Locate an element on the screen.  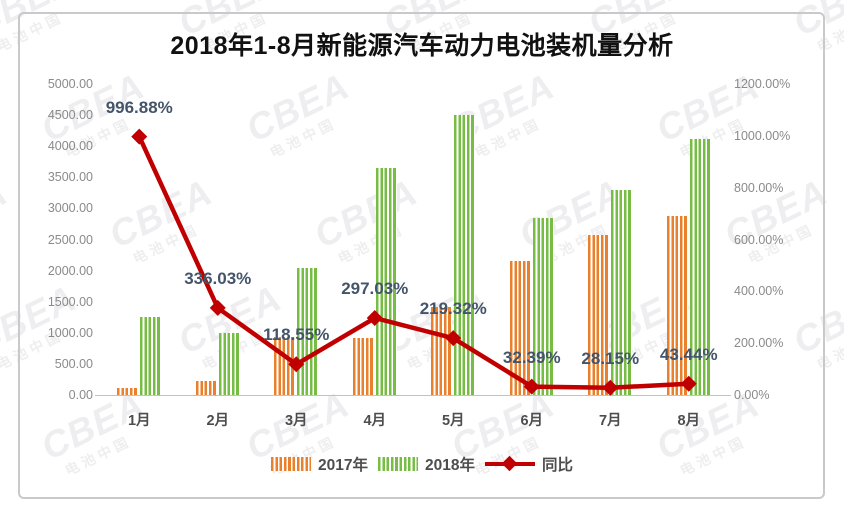
y-axis-right-tick: 800.00% is located at coordinates (759, 187).